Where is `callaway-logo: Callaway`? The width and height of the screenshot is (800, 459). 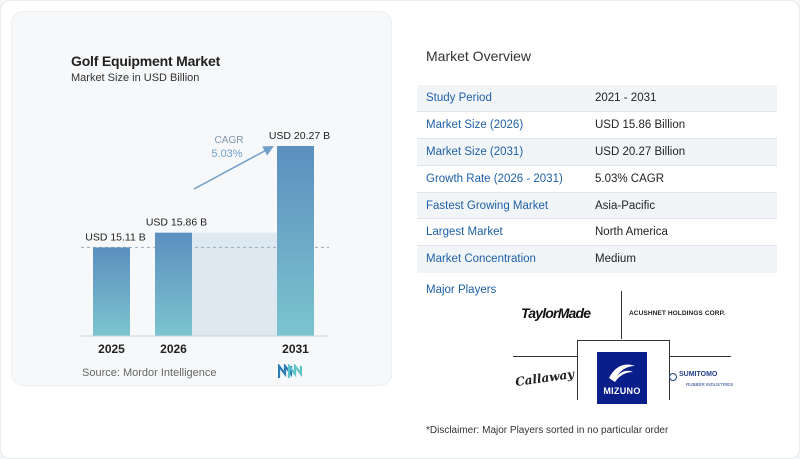
callaway-logo: Callaway is located at coordinates (544, 378).